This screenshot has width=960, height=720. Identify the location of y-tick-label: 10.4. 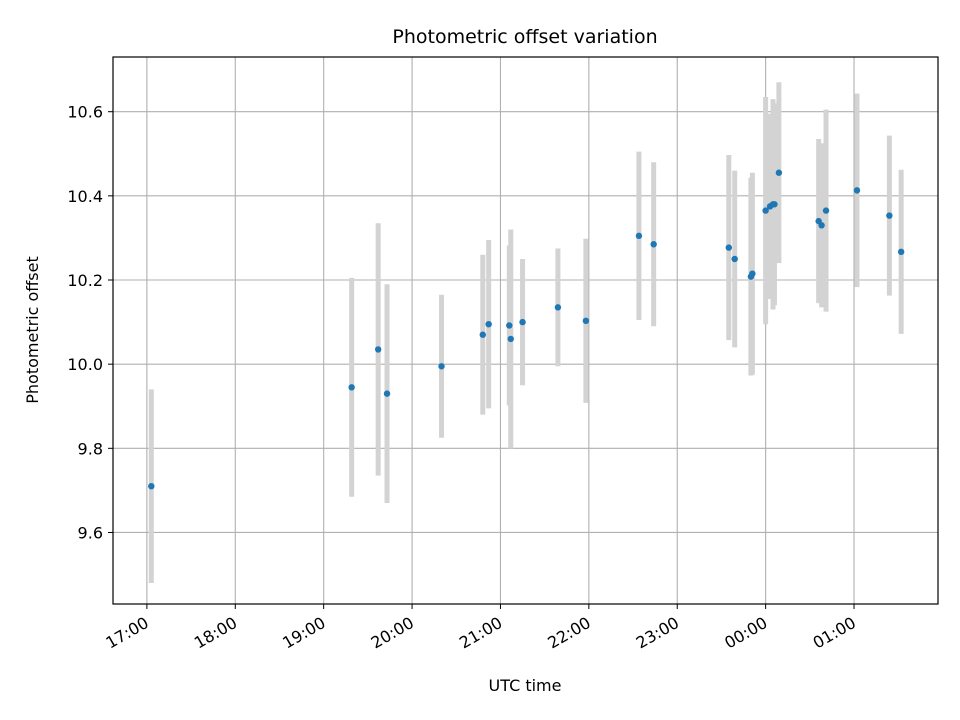
(85, 196).